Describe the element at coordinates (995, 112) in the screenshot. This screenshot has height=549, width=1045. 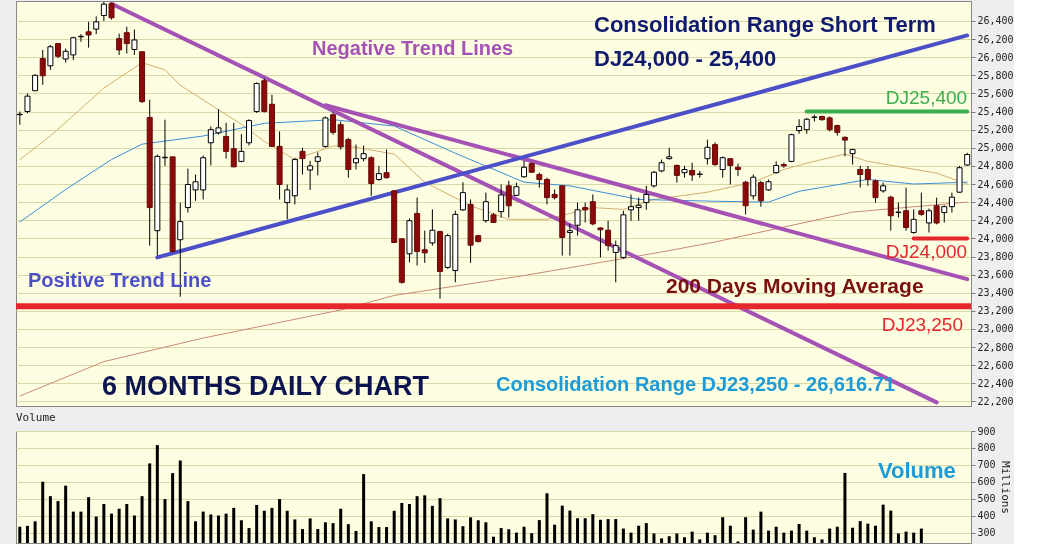
I see `y-tick-label: 25,400` at that location.